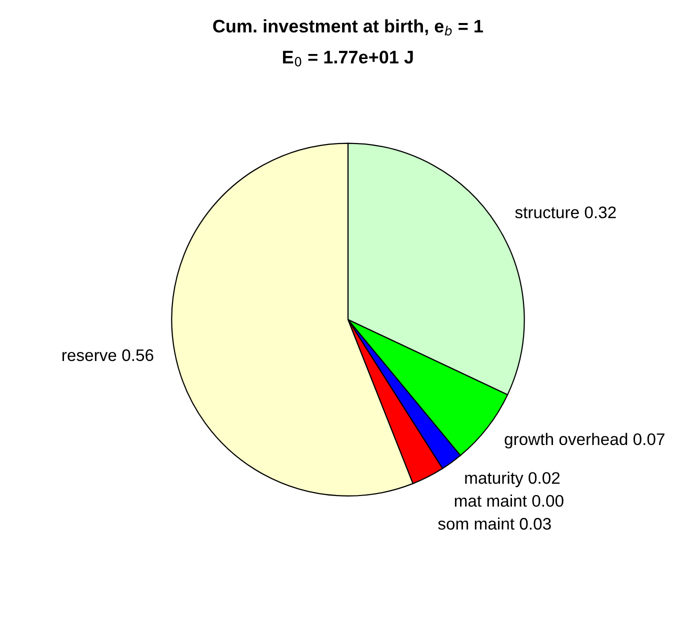 The height and width of the screenshot is (618, 696). What do you see at coordinates (565, 212) in the screenshot?
I see `slice-label: structure 0.32` at bounding box center [565, 212].